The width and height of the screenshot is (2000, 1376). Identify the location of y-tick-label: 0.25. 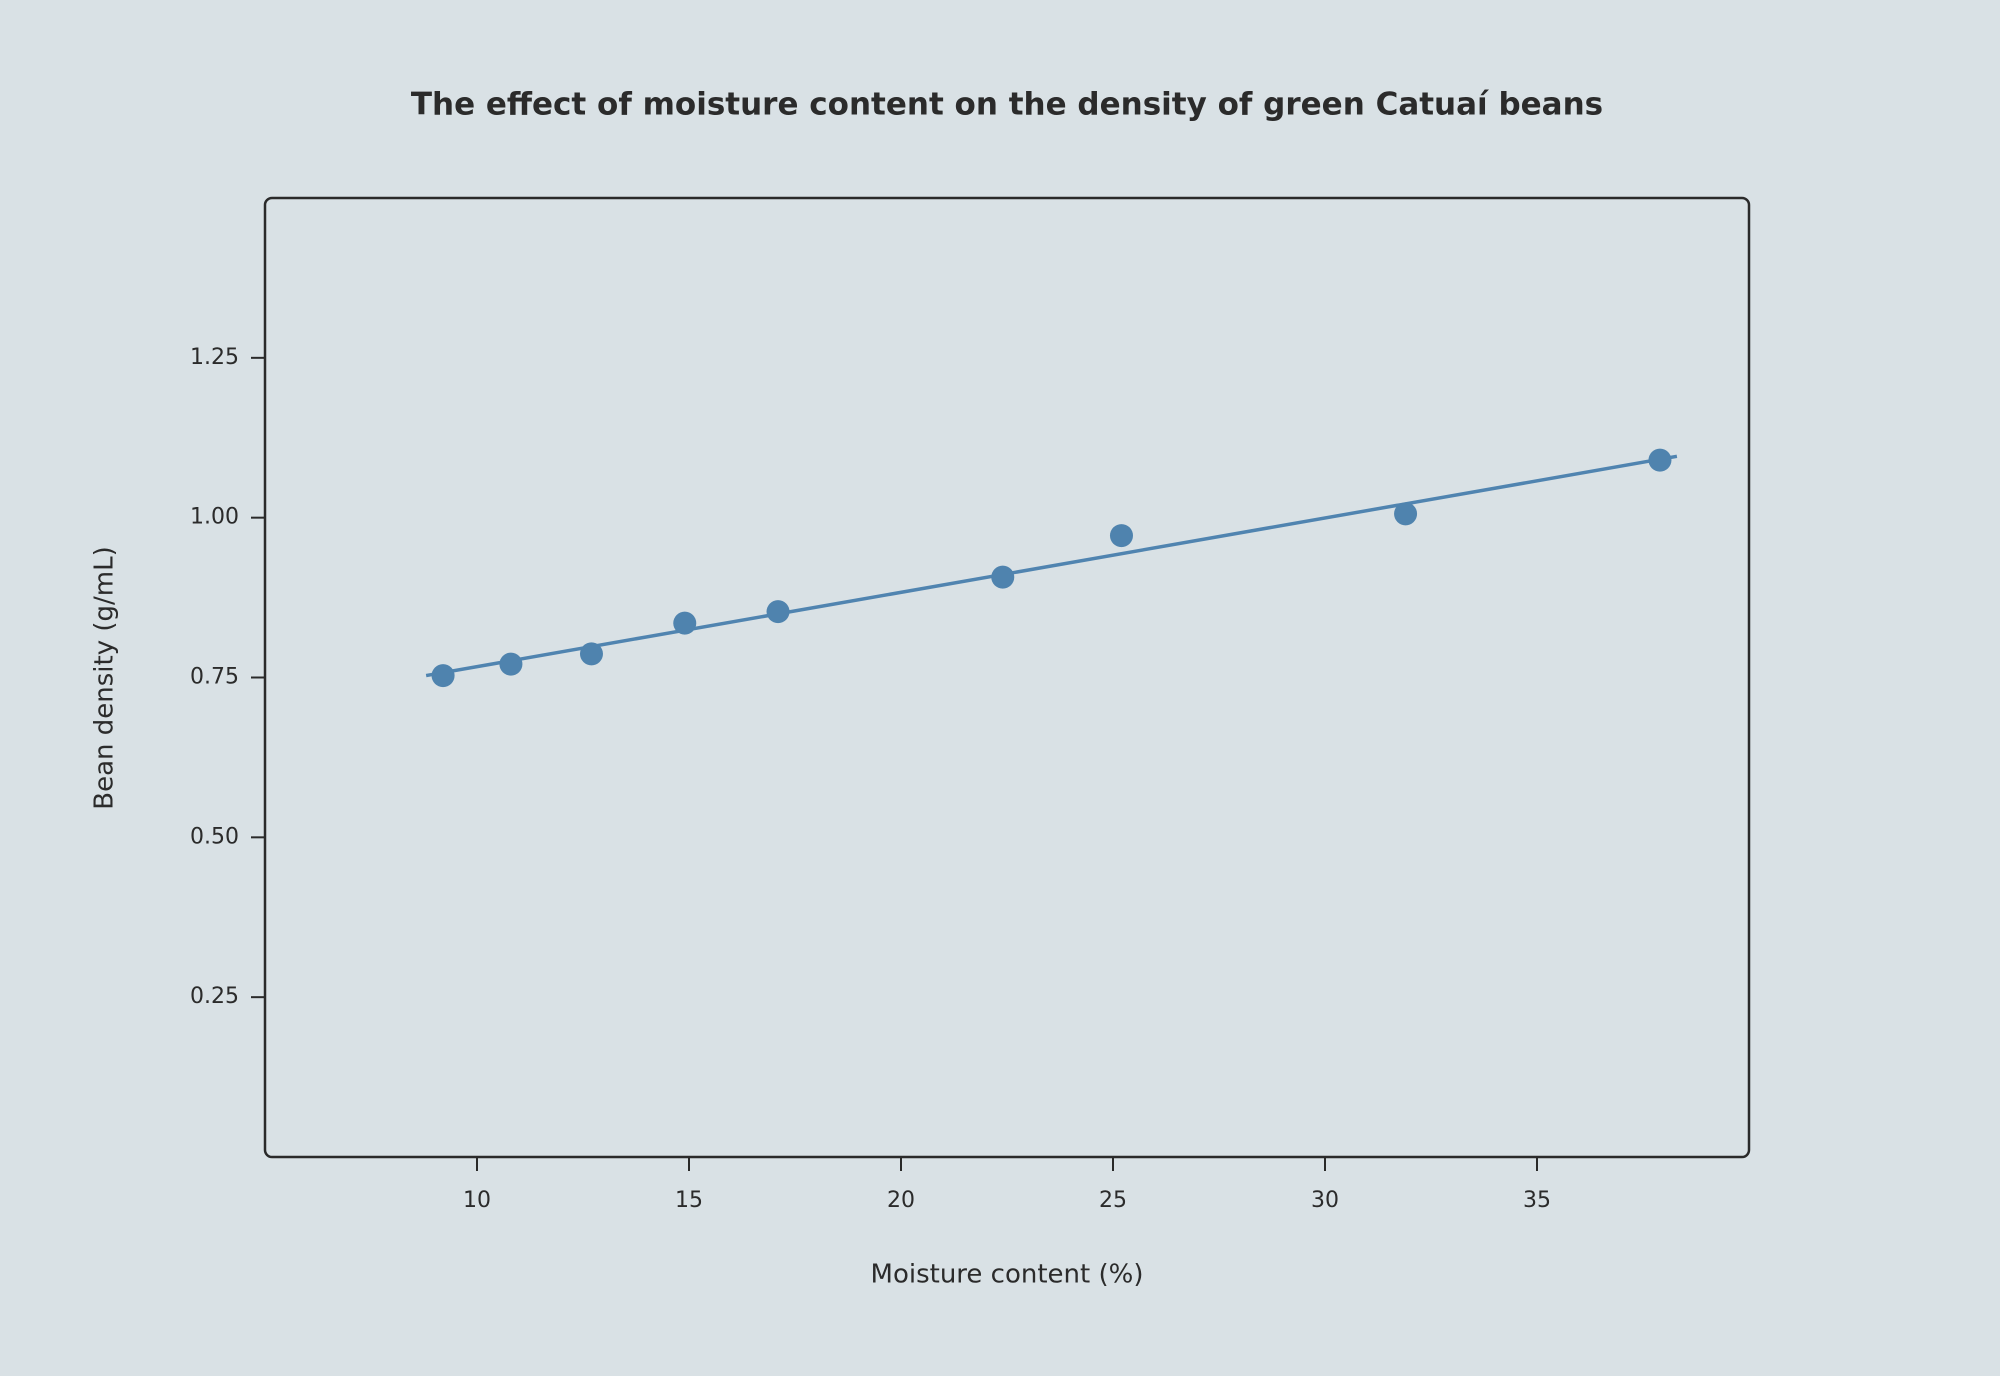
(214, 996).